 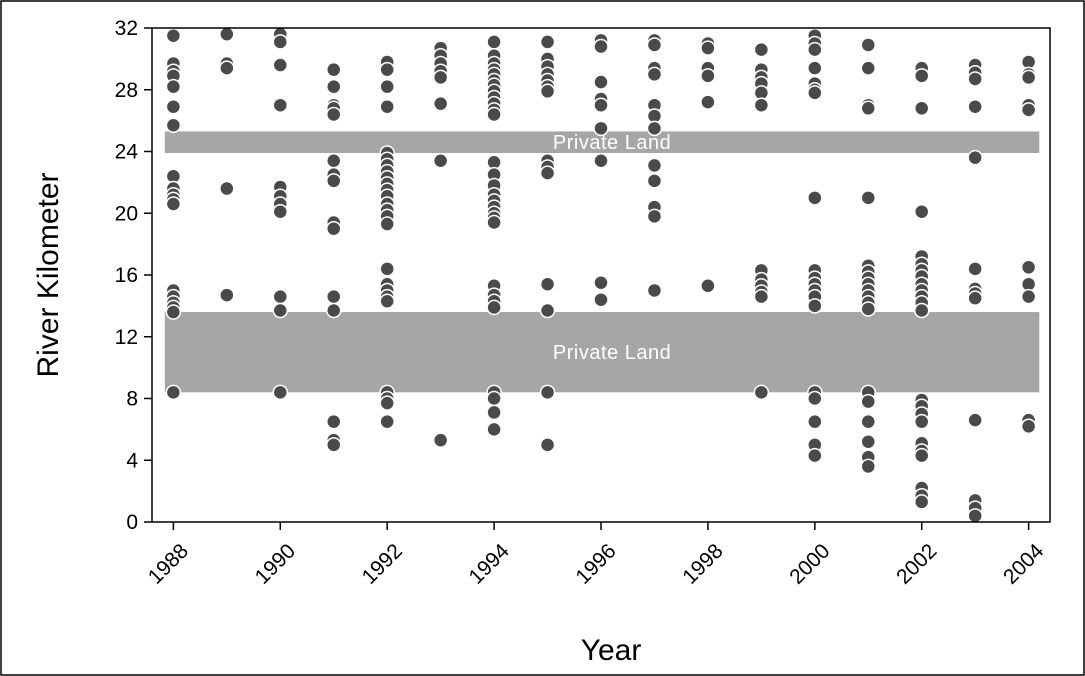 What do you see at coordinates (126, 90) in the screenshot?
I see `y-tick-label: 28` at bounding box center [126, 90].